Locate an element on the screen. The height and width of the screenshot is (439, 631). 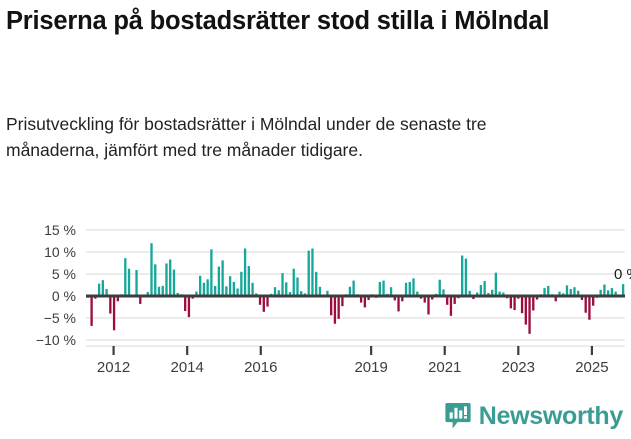
y-axis-tick-label: 5 % is located at coordinates (64, 274).